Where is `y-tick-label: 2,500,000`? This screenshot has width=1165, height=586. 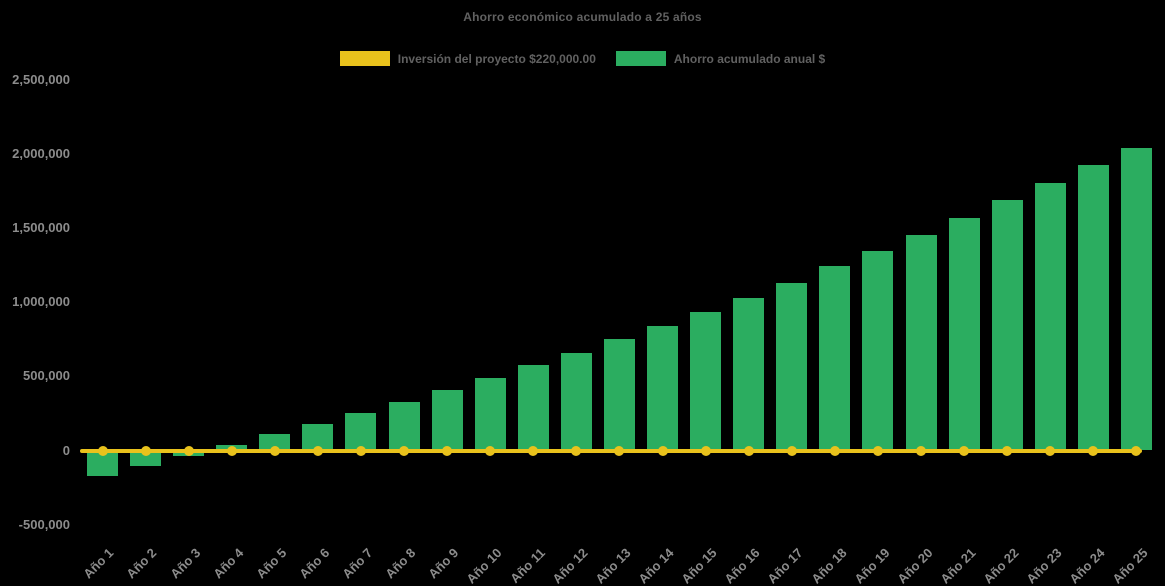
y-tick-label: 2,500,000 is located at coordinates (41, 79).